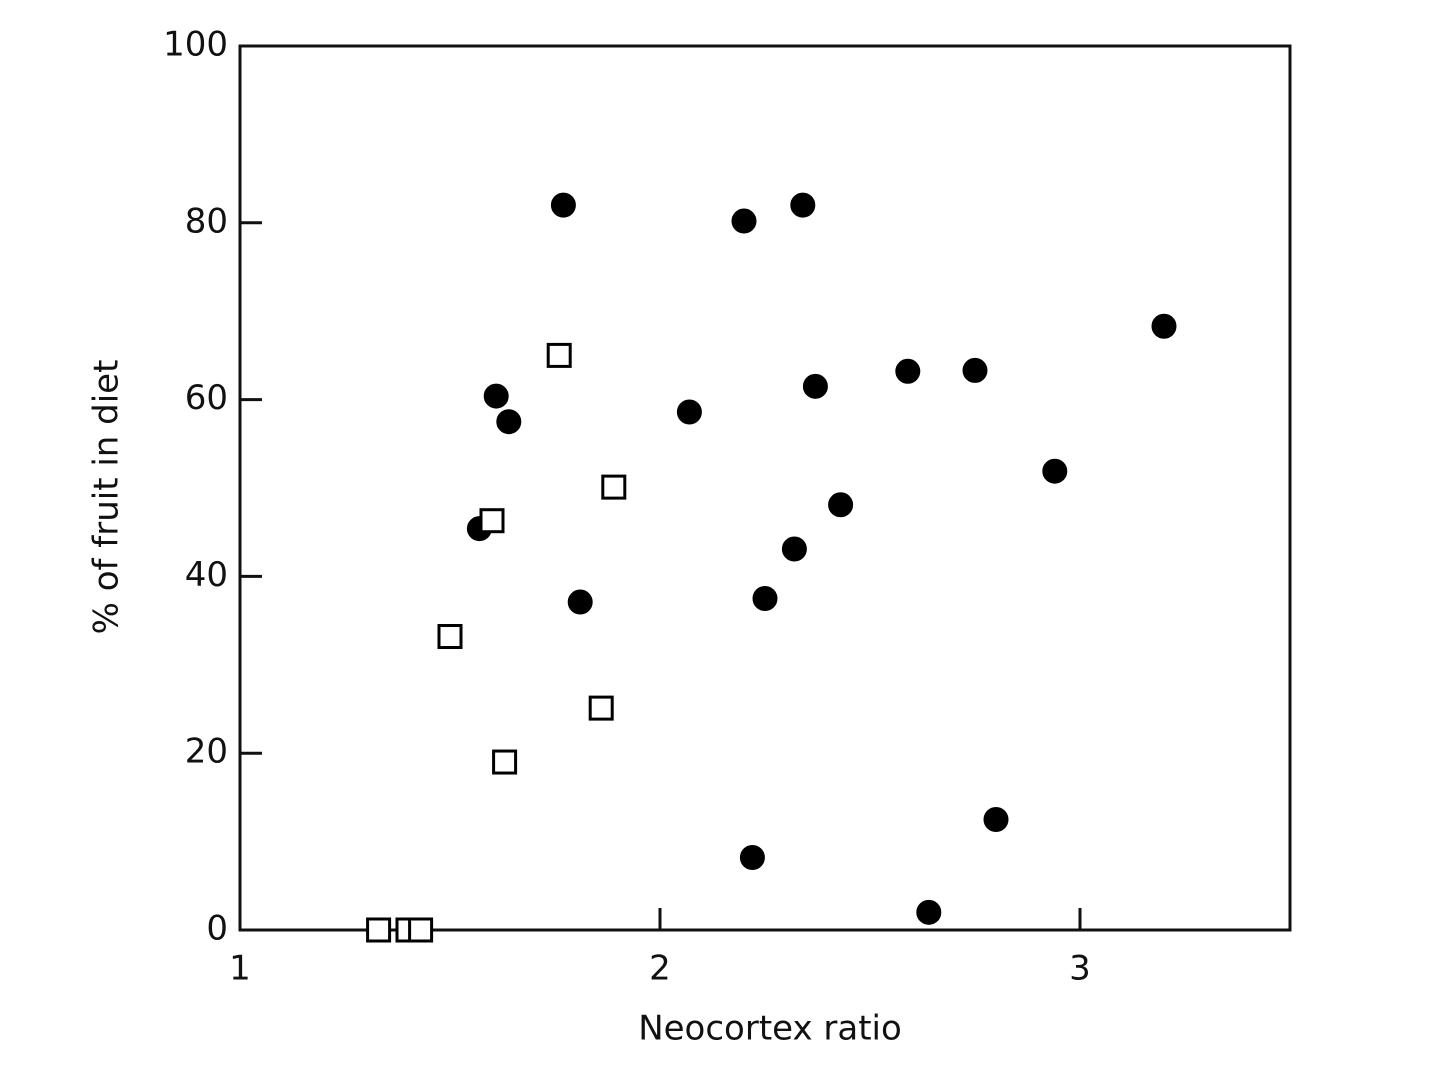 The image size is (1440, 1071). I want to click on y-tick-label: 80, so click(206, 221).